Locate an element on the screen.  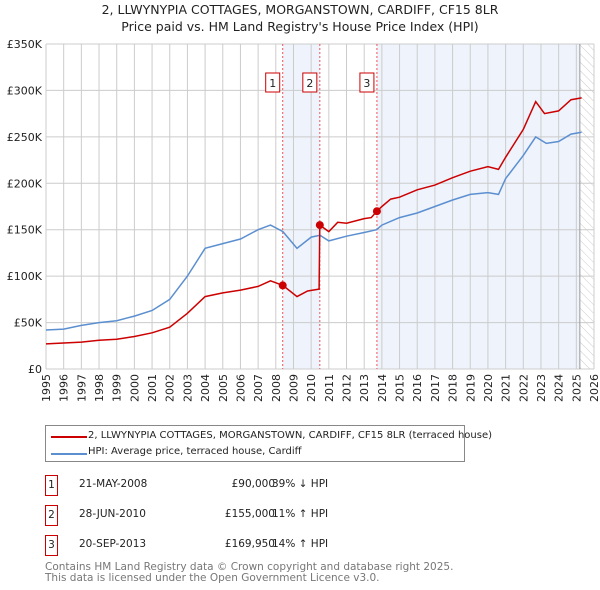
y-tick-label: £50K is located at coordinates (28, 323).